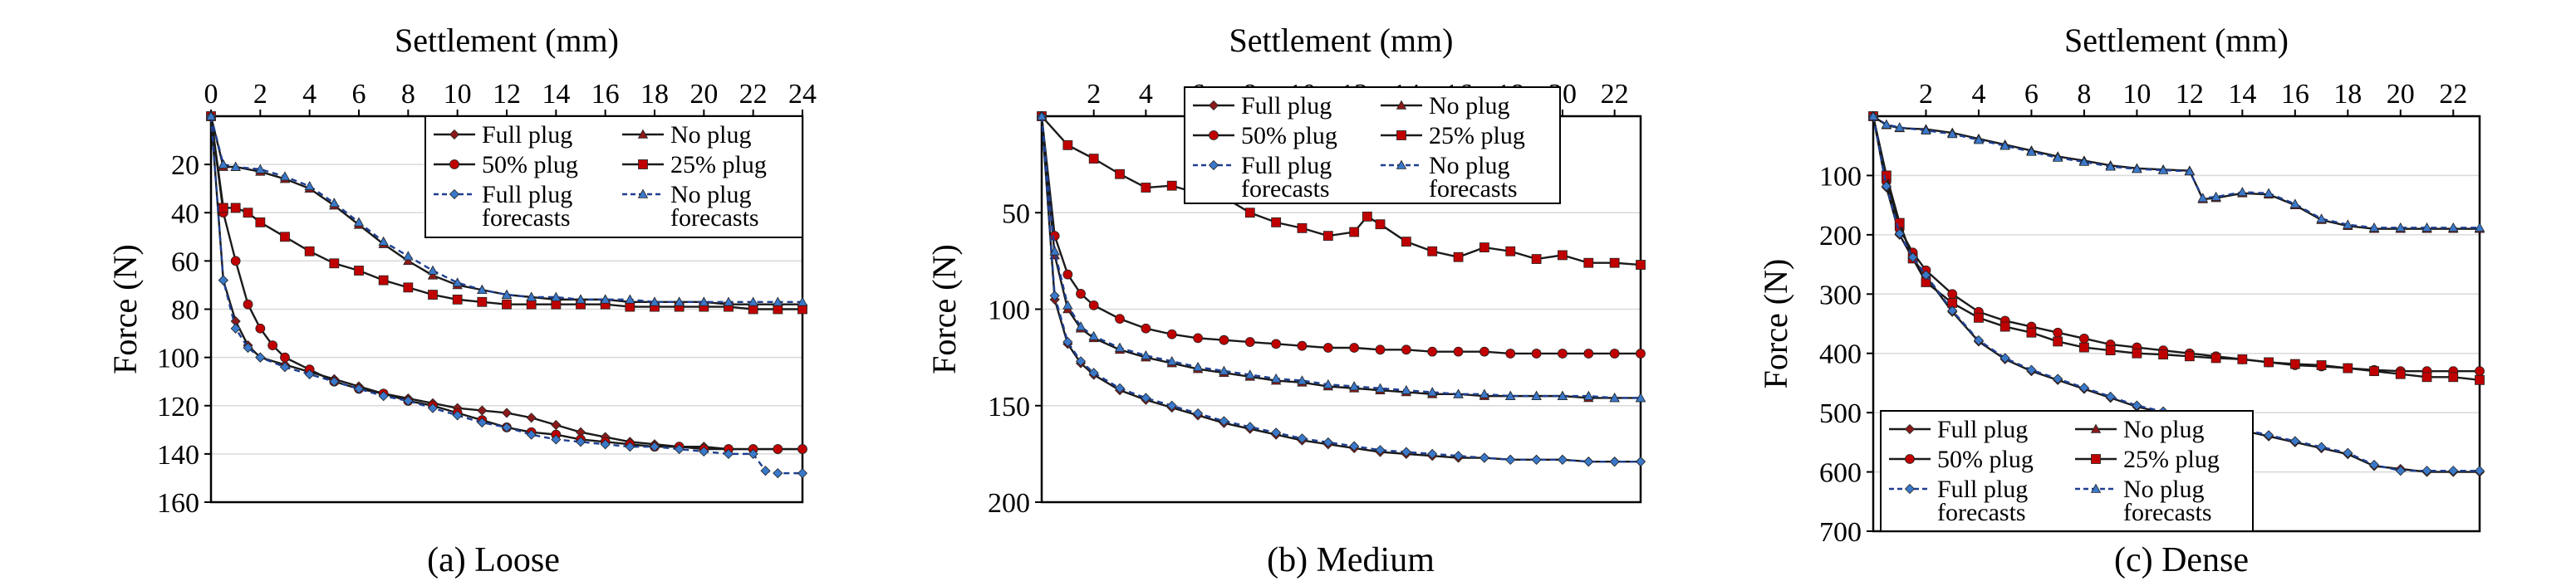 The image size is (2576, 586). I want to click on x-tick-label: 12, so click(507, 94).